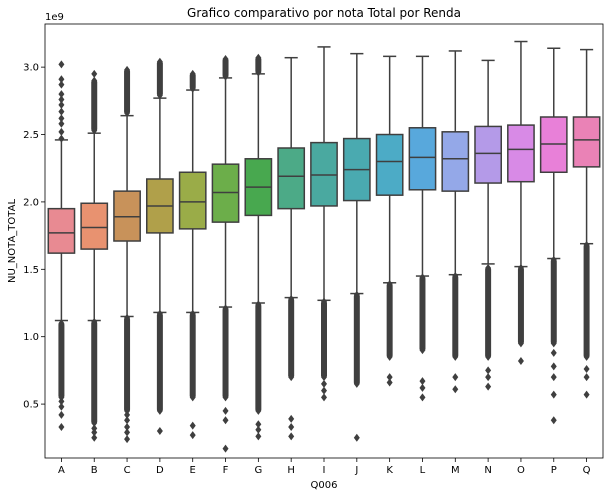  Describe the element at coordinates (586, 142) in the screenshot. I see `category-q-box` at that location.